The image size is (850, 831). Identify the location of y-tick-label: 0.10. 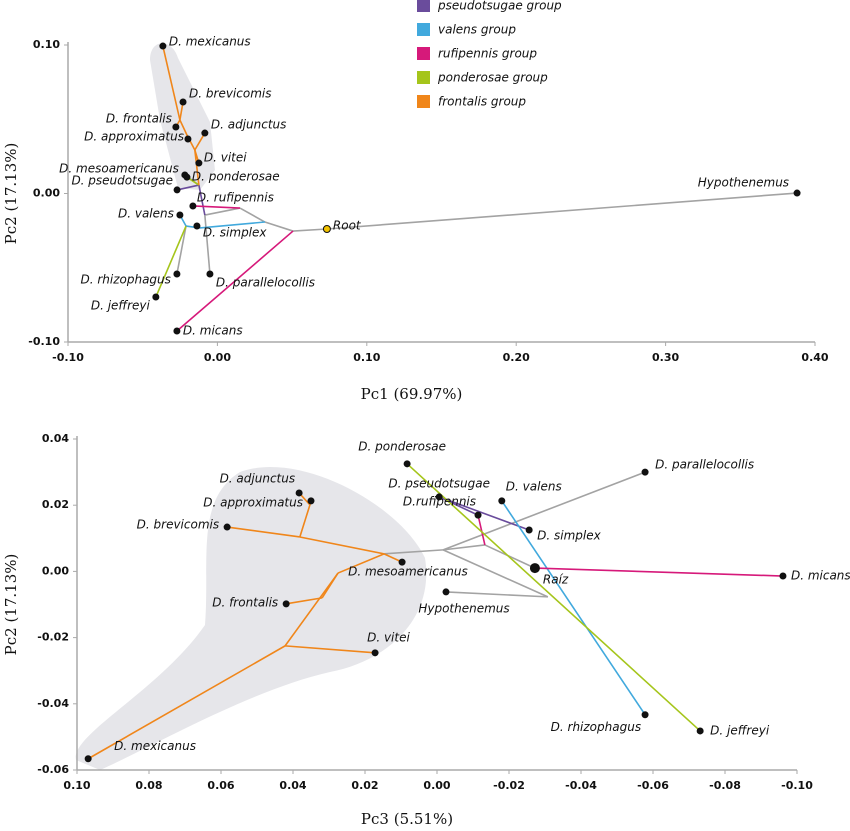
(46, 44).